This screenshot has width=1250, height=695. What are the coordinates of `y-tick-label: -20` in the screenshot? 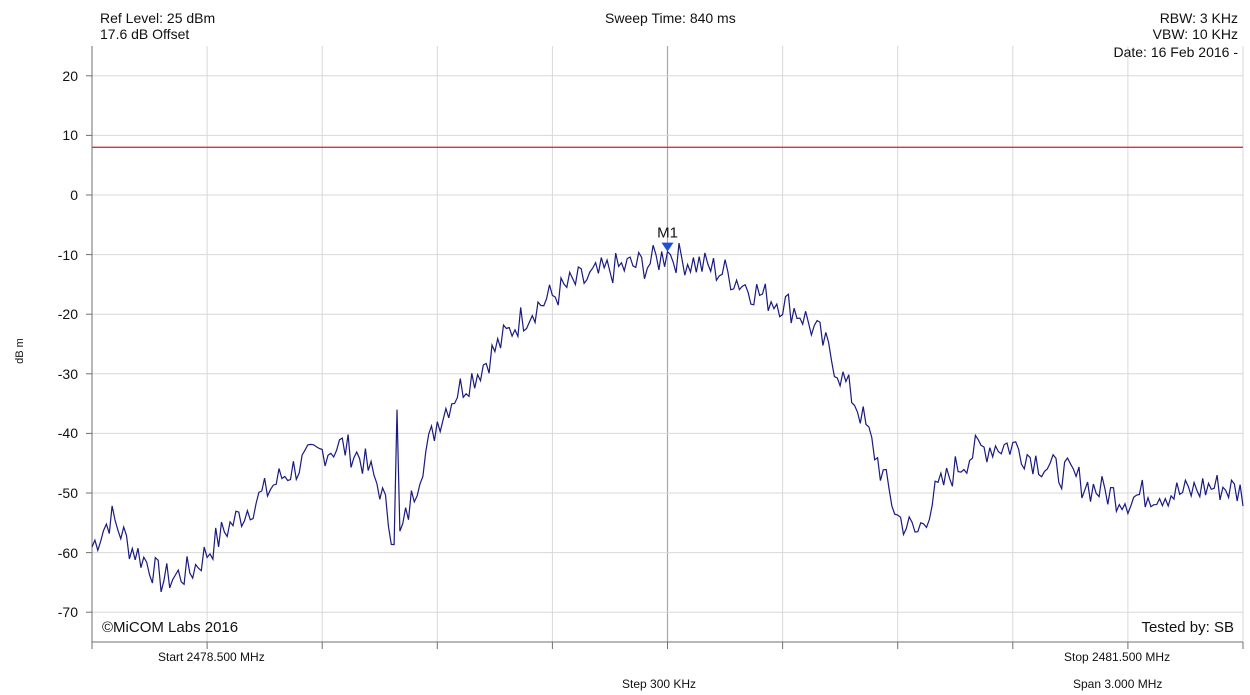 It's located at (67, 314).